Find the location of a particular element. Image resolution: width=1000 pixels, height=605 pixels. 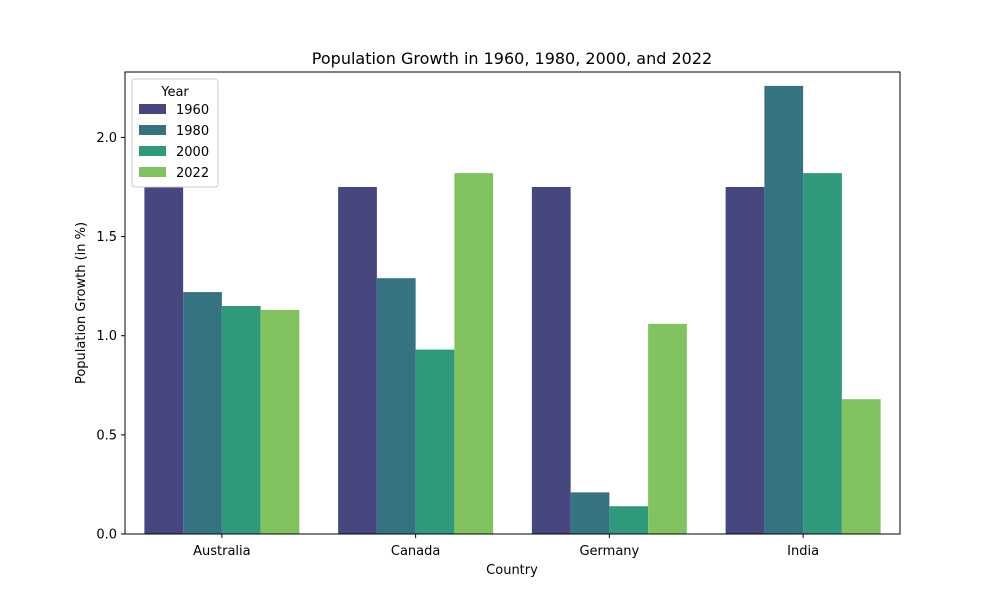

y-axis-label: Population Growth (in %) is located at coordinates (81, 303).